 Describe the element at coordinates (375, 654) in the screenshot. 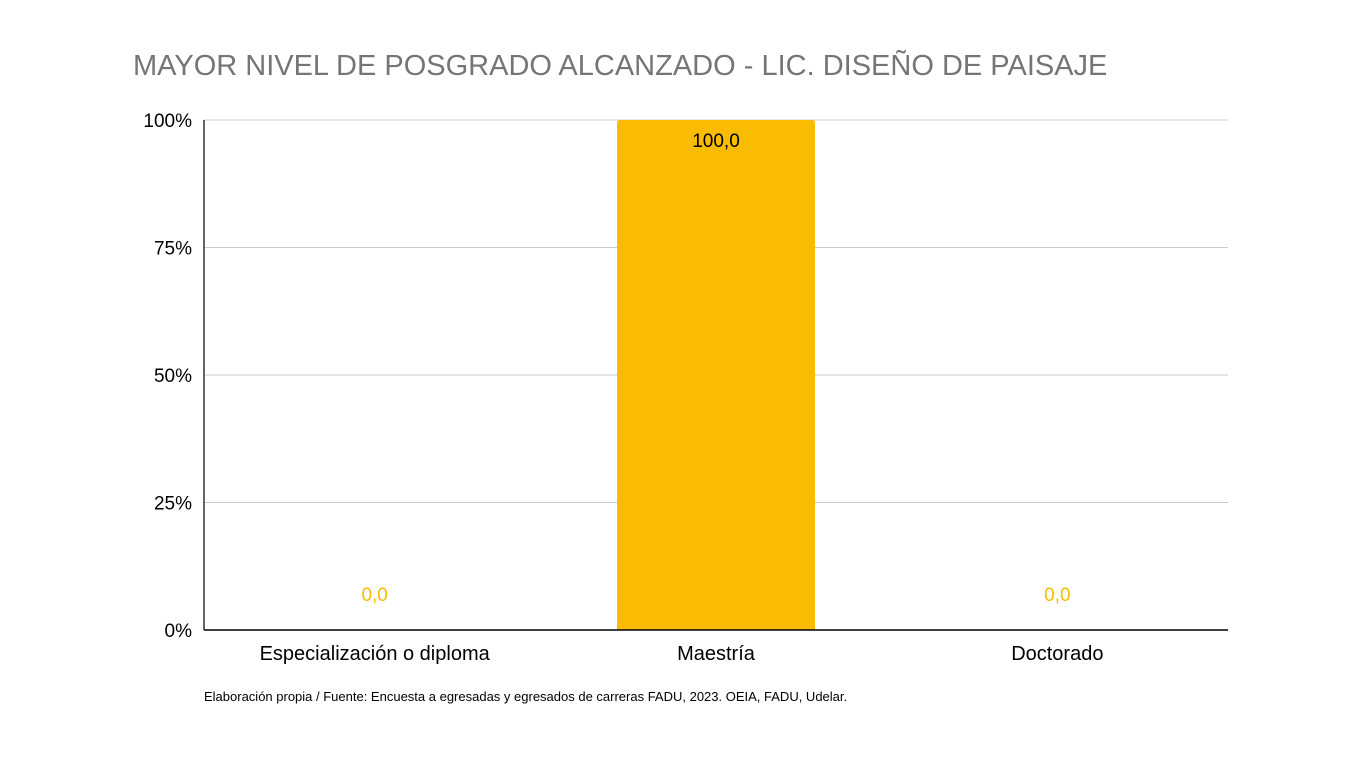

I see `x-tick-label: Especialización o diploma` at that location.